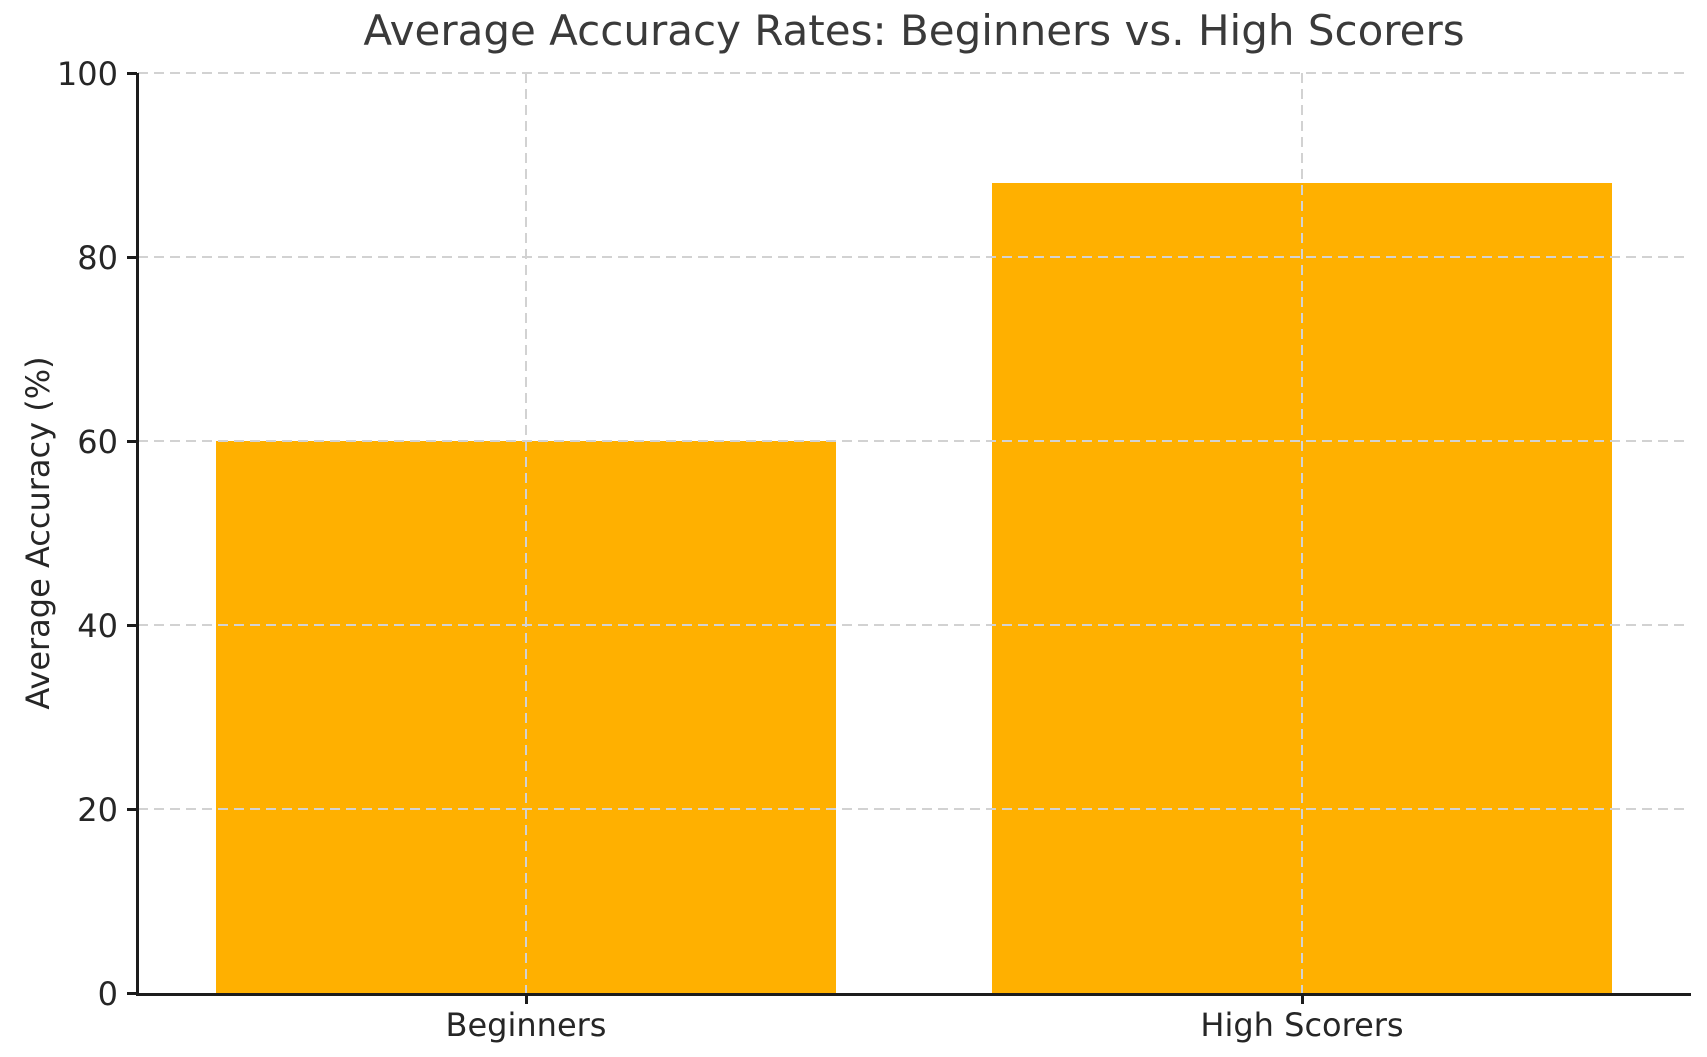  Describe the element at coordinates (97, 258) in the screenshot. I see `y-tick-label: 80` at that location.